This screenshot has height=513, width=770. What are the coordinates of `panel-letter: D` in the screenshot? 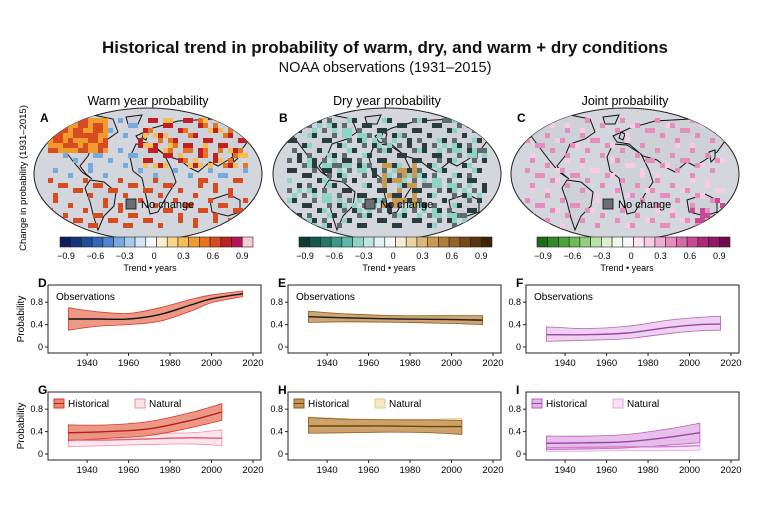 It's located at (42, 283).